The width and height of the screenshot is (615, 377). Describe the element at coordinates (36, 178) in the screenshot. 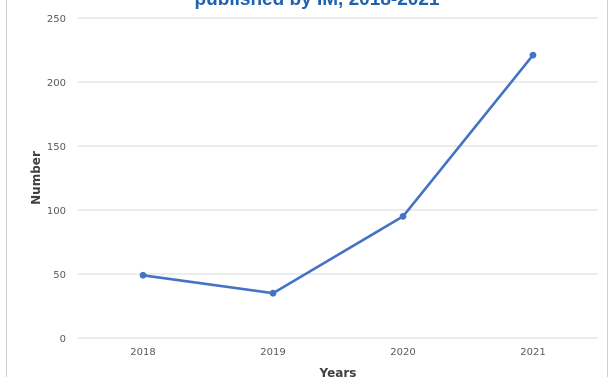

I see `y-axis-label: Number` at that location.